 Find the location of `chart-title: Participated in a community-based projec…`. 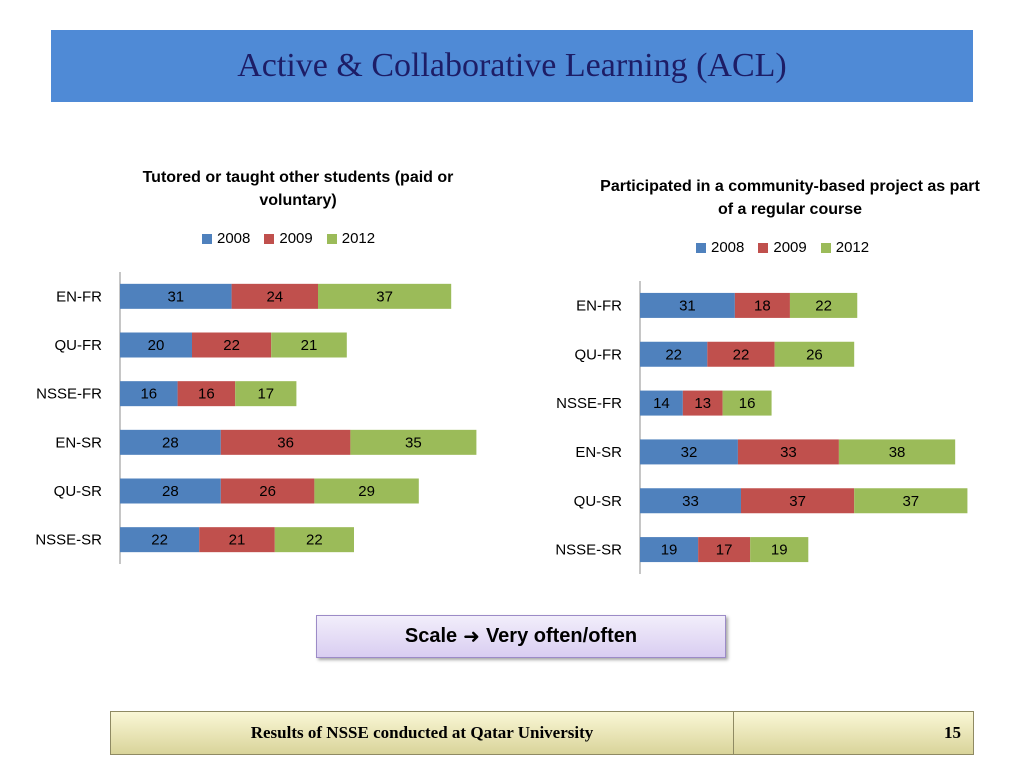

chart-title: Participated in a community-based projec… is located at coordinates (790, 198).